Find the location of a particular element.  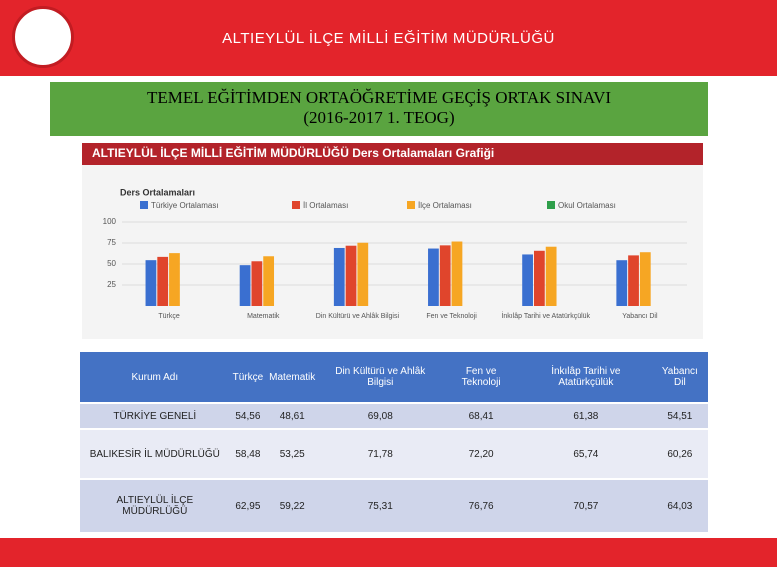

table-cell: 71,78 is located at coordinates (380, 453).